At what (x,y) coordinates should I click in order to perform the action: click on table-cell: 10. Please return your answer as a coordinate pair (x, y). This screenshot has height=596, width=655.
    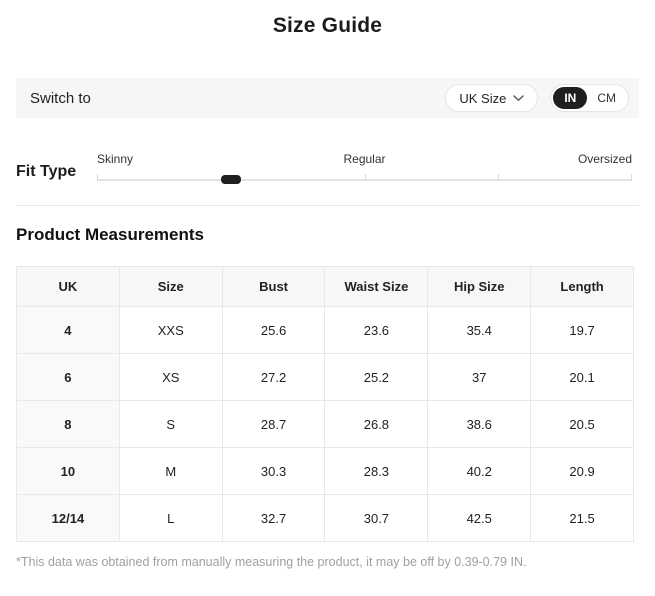
    Looking at the image, I should click on (68, 471).